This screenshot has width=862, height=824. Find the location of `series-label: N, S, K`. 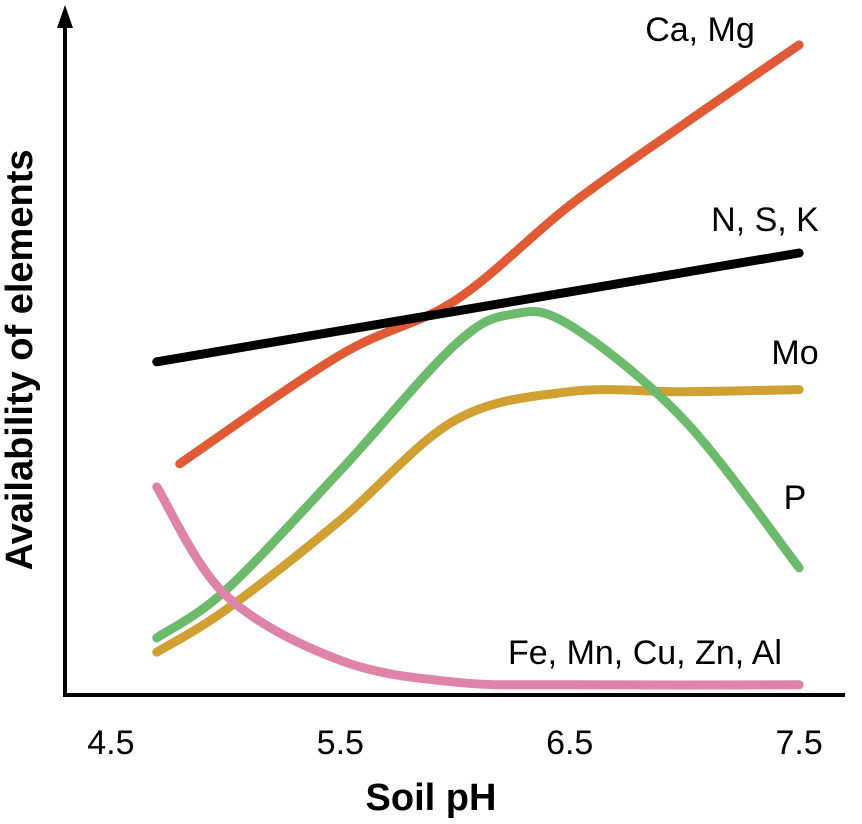

series-label: N, S, K is located at coordinates (765, 220).